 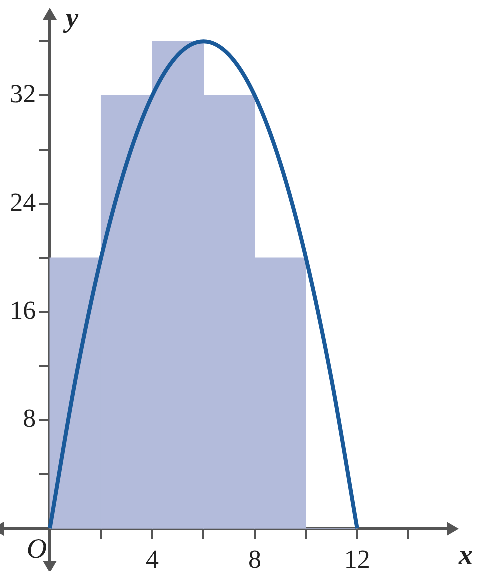 I want to click on x-tick-label: 8, so click(x=255, y=557).